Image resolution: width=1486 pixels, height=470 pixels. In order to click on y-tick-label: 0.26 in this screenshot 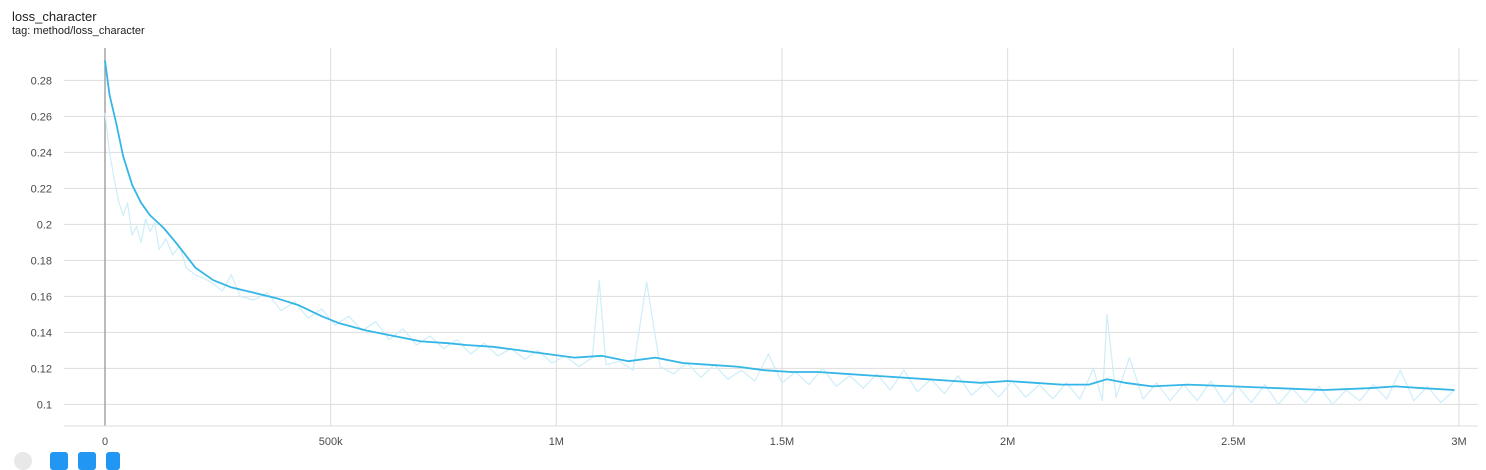, I will do `click(41, 117)`.